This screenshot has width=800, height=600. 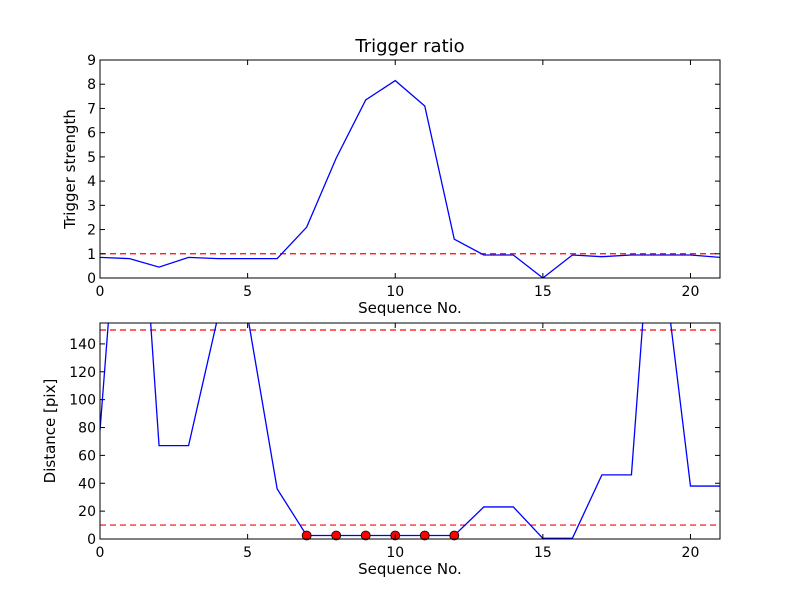 What do you see at coordinates (87, 456) in the screenshot?
I see `y-tick-label: 60` at bounding box center [87, 456].